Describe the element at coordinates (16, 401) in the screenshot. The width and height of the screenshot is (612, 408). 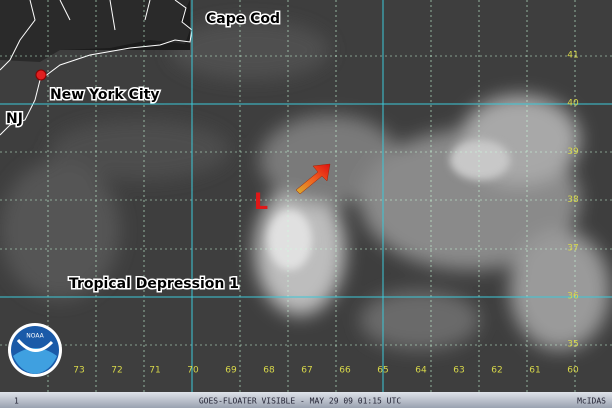
I see `frame-number: 1` at that location.